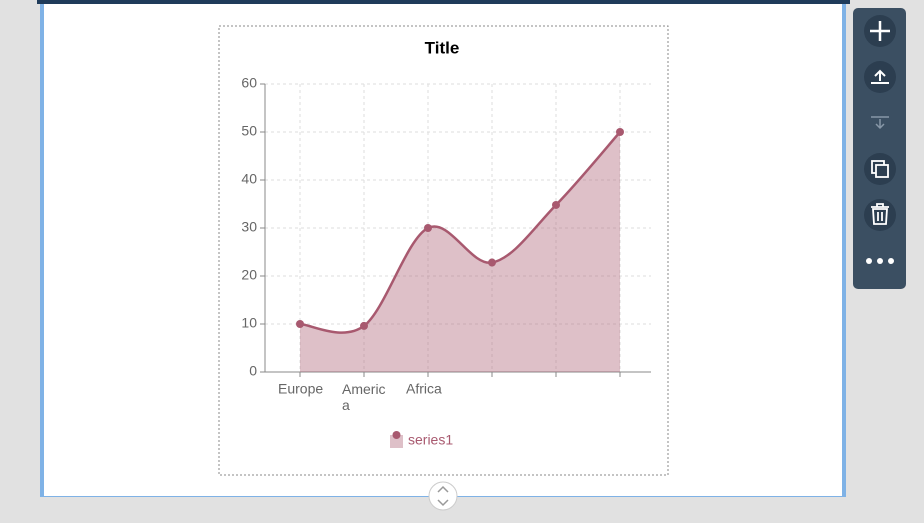  What do you see at coordinates (880, 169) in the screenshot?
I see `duplicate-button` at bounding box center [880, 169].